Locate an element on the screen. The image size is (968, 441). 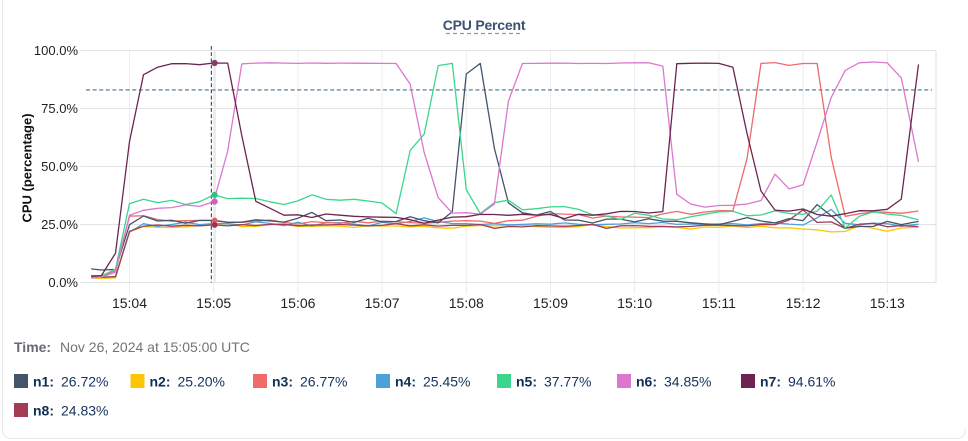
svg-text: 15:09 is located at coordinates (550, 303).